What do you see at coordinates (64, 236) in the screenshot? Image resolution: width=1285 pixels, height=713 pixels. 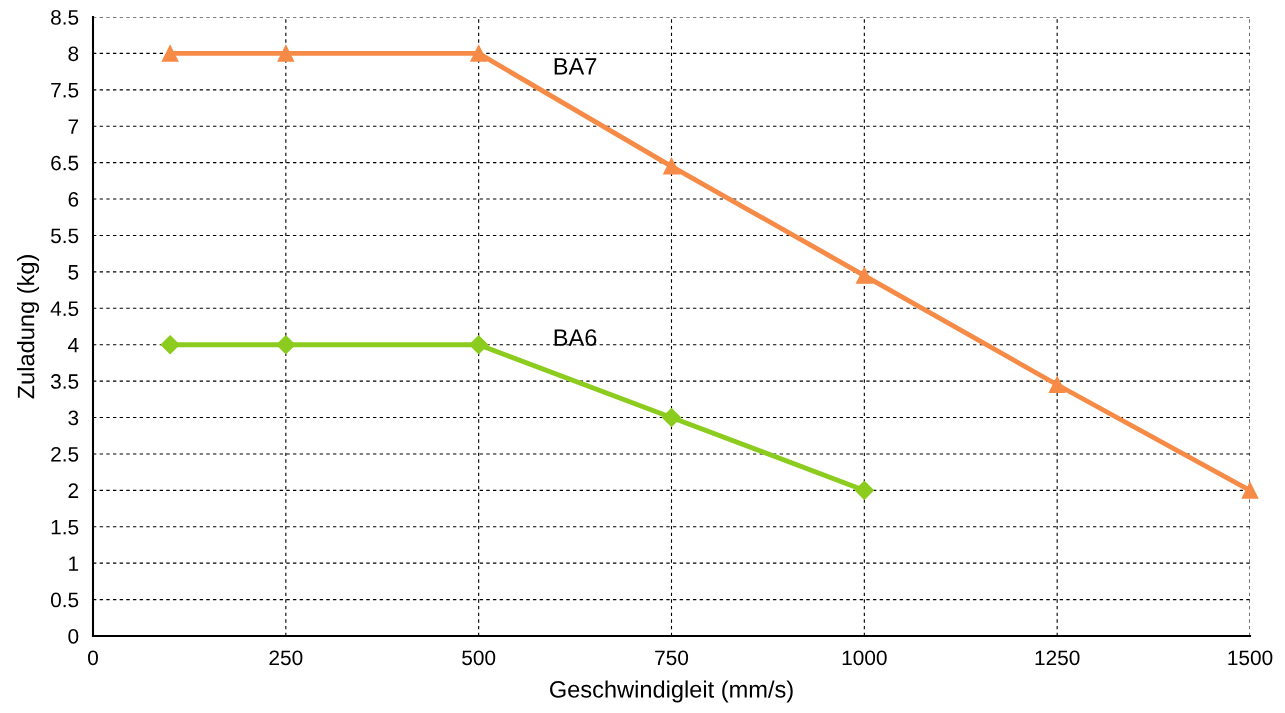 I see `y-tick-label: 5.5` at bounding box center [64, 236].